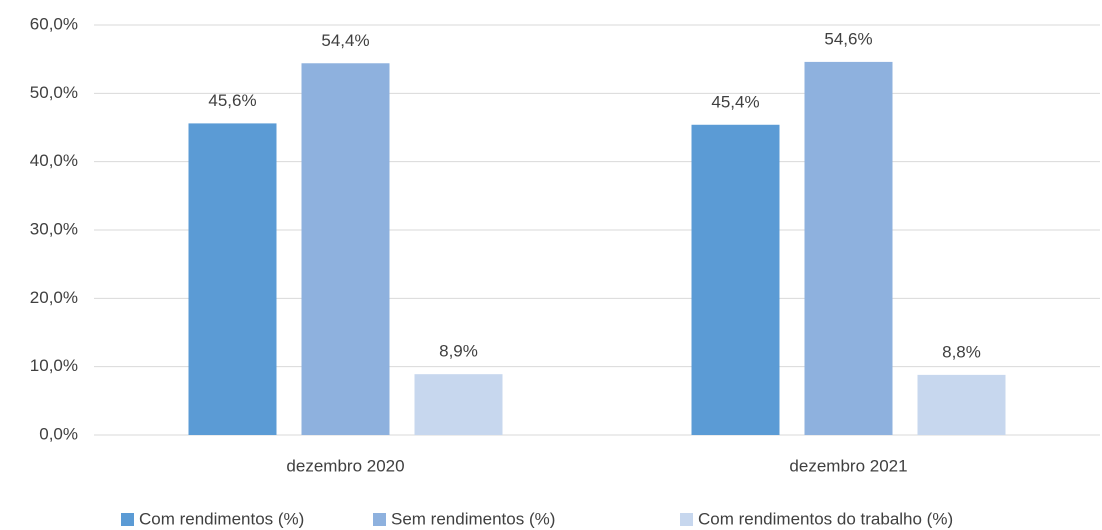 This screenshot has height=530, width=1102. What do you see at coordinates (54, 228) in the screenshot?
I see `y-tick-label: 30,0%` at bounding box center [54, 228].